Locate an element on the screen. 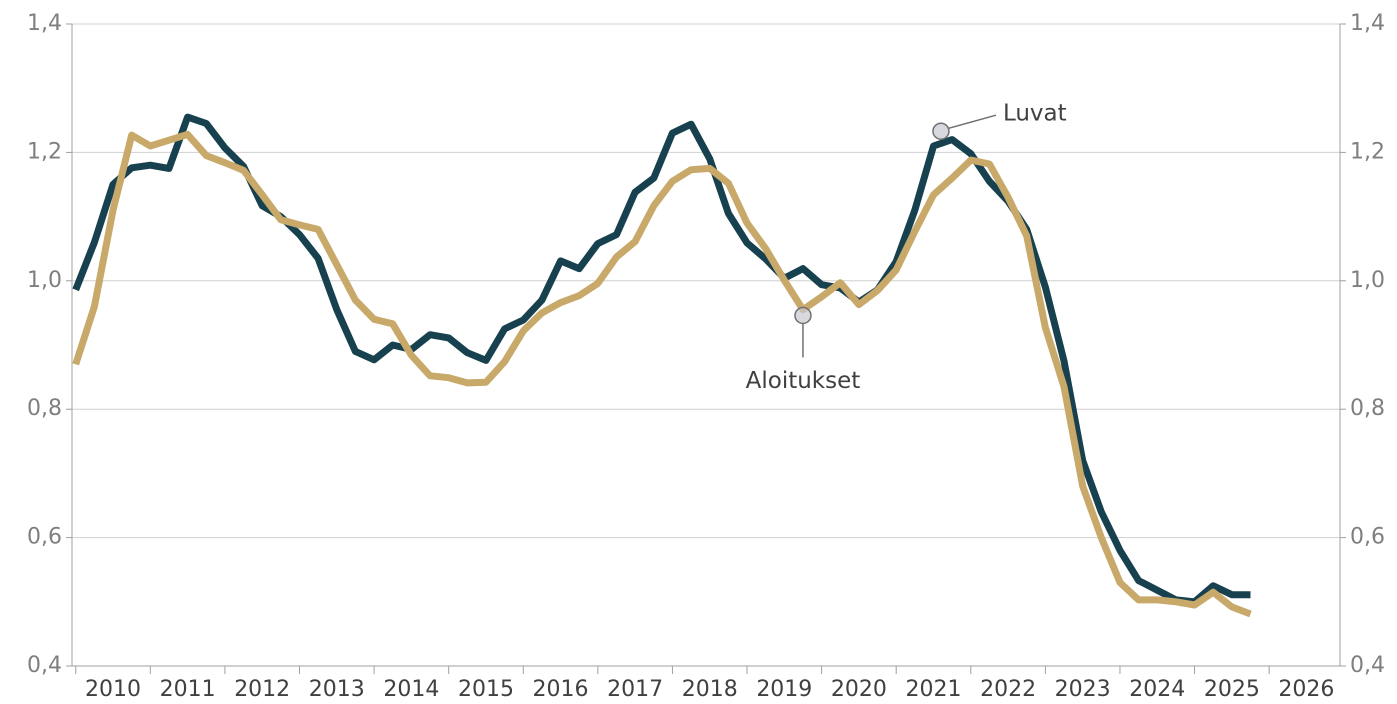 This screenshot has width=1397, height=704. x-tick-label: 2017 is located at coordinates (635, 689).